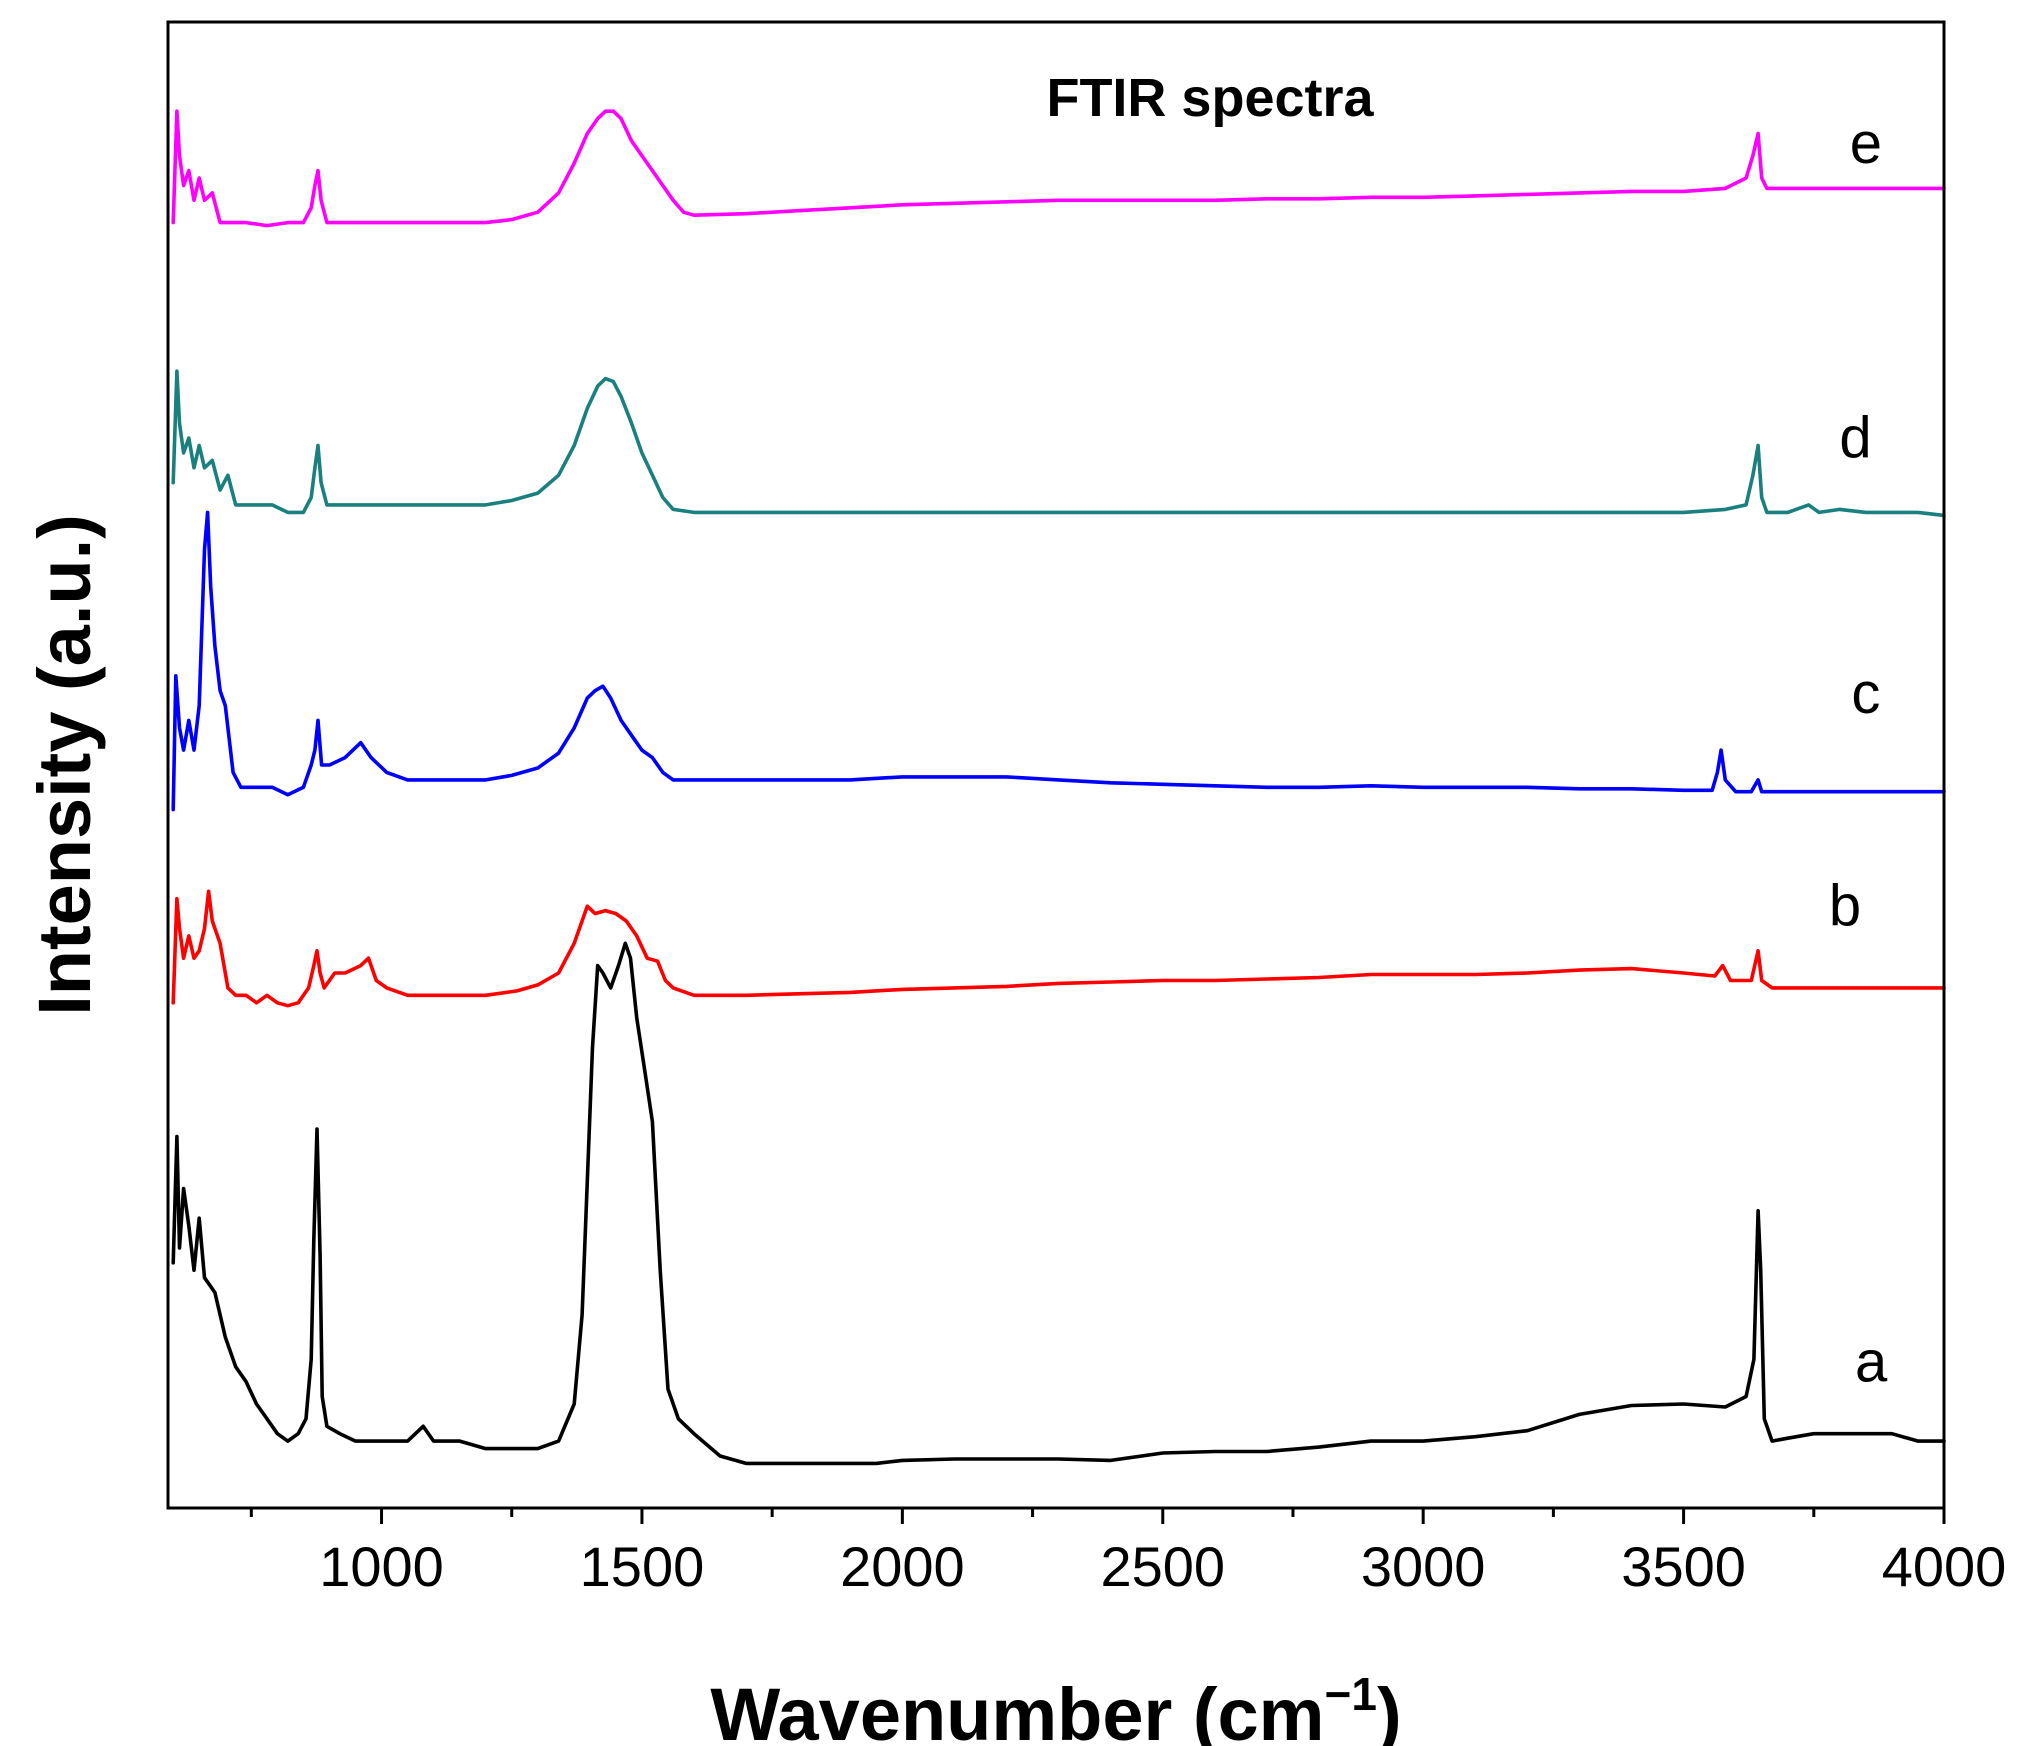  Describe the element at coordinates (381, 1566) in the screenshot. I see `x-tick-label: 1000` at that location.